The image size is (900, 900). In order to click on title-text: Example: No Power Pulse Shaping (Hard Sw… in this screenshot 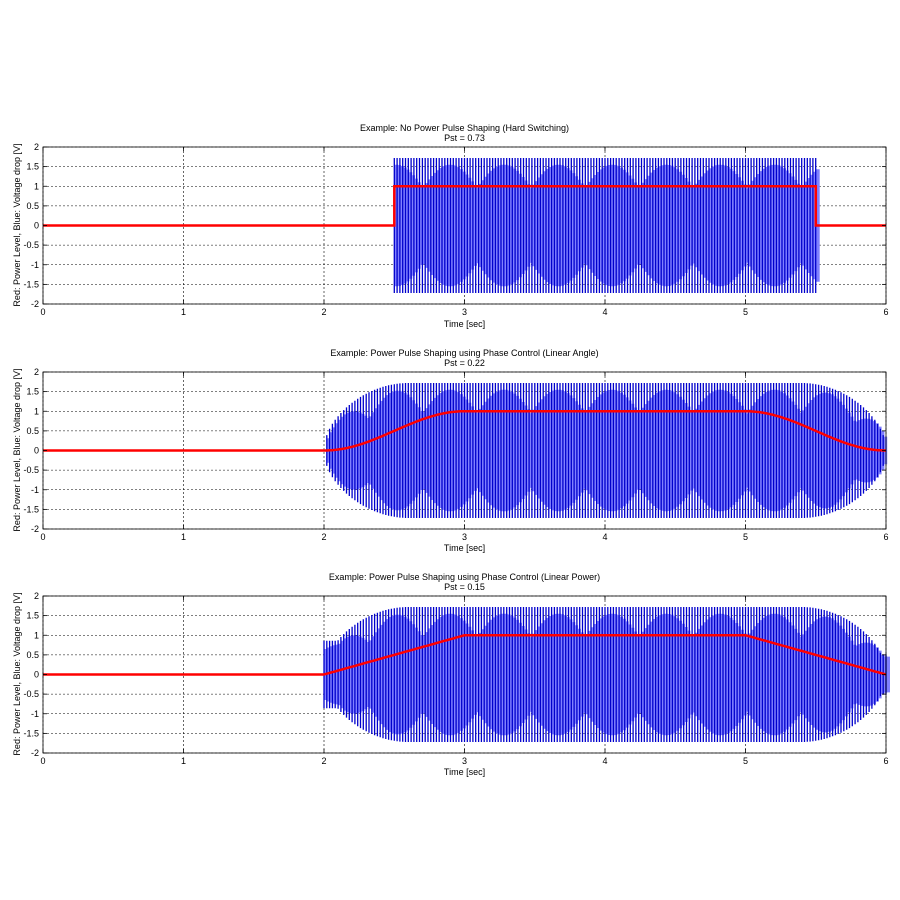, I will do `click(464, 128)`.